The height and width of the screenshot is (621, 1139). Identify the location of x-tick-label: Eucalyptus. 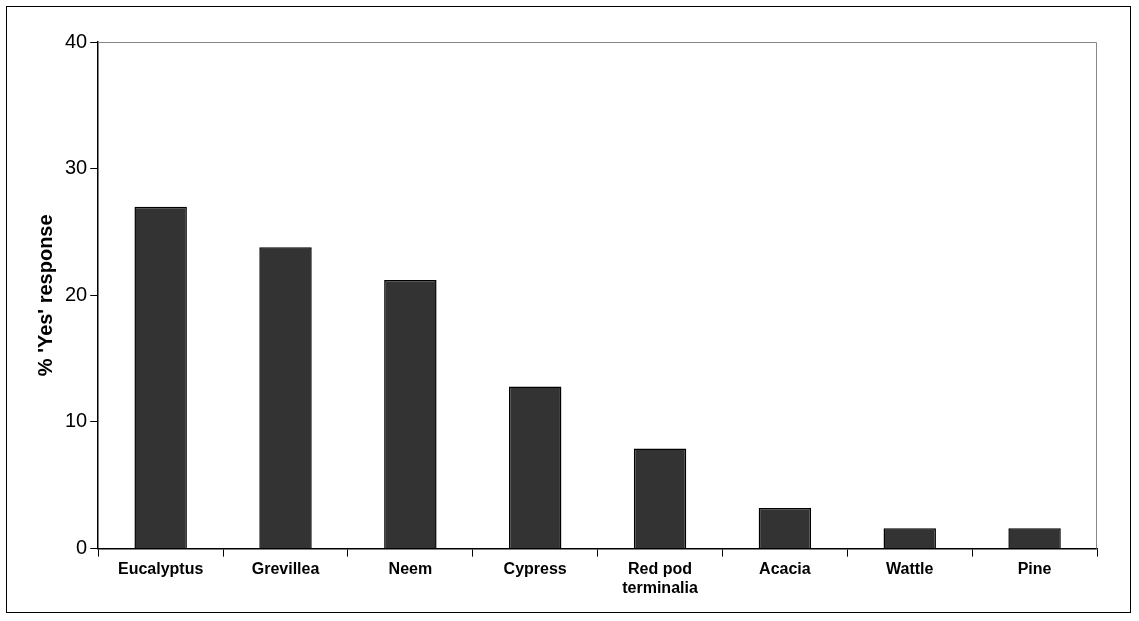
(160, 568).